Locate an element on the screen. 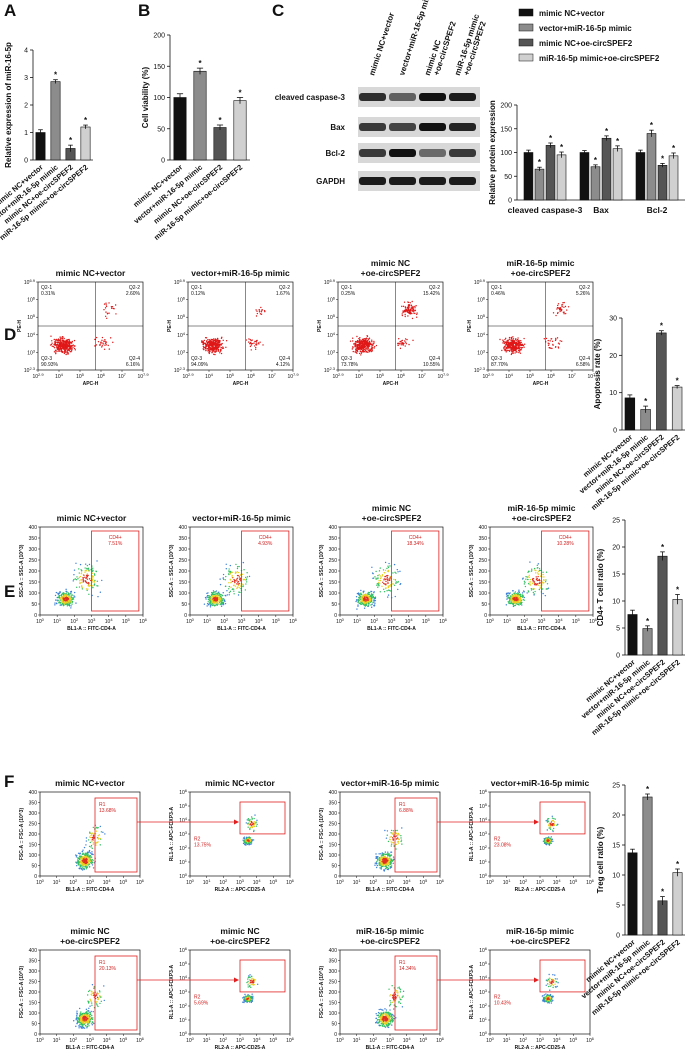 The width and height of the screenshot is (692, 1061). tick-label: 400 is located at coordinates (333, 793).